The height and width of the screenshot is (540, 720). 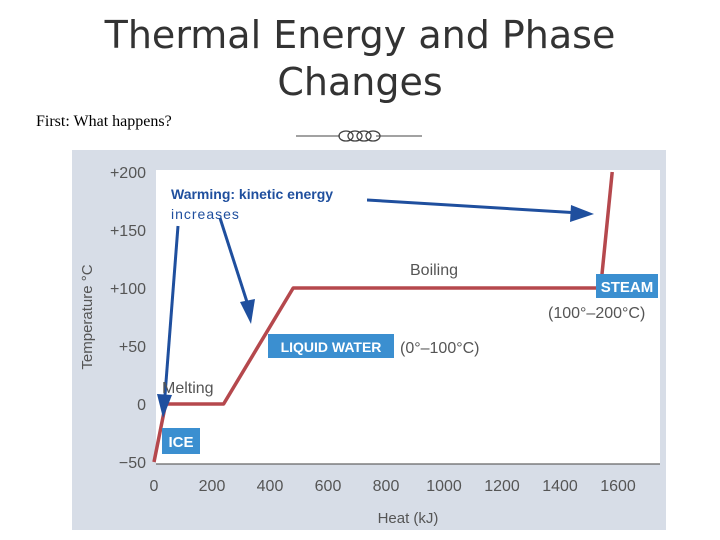 I want to click on arrow-to-ice-head, so click(x=164, y=406).